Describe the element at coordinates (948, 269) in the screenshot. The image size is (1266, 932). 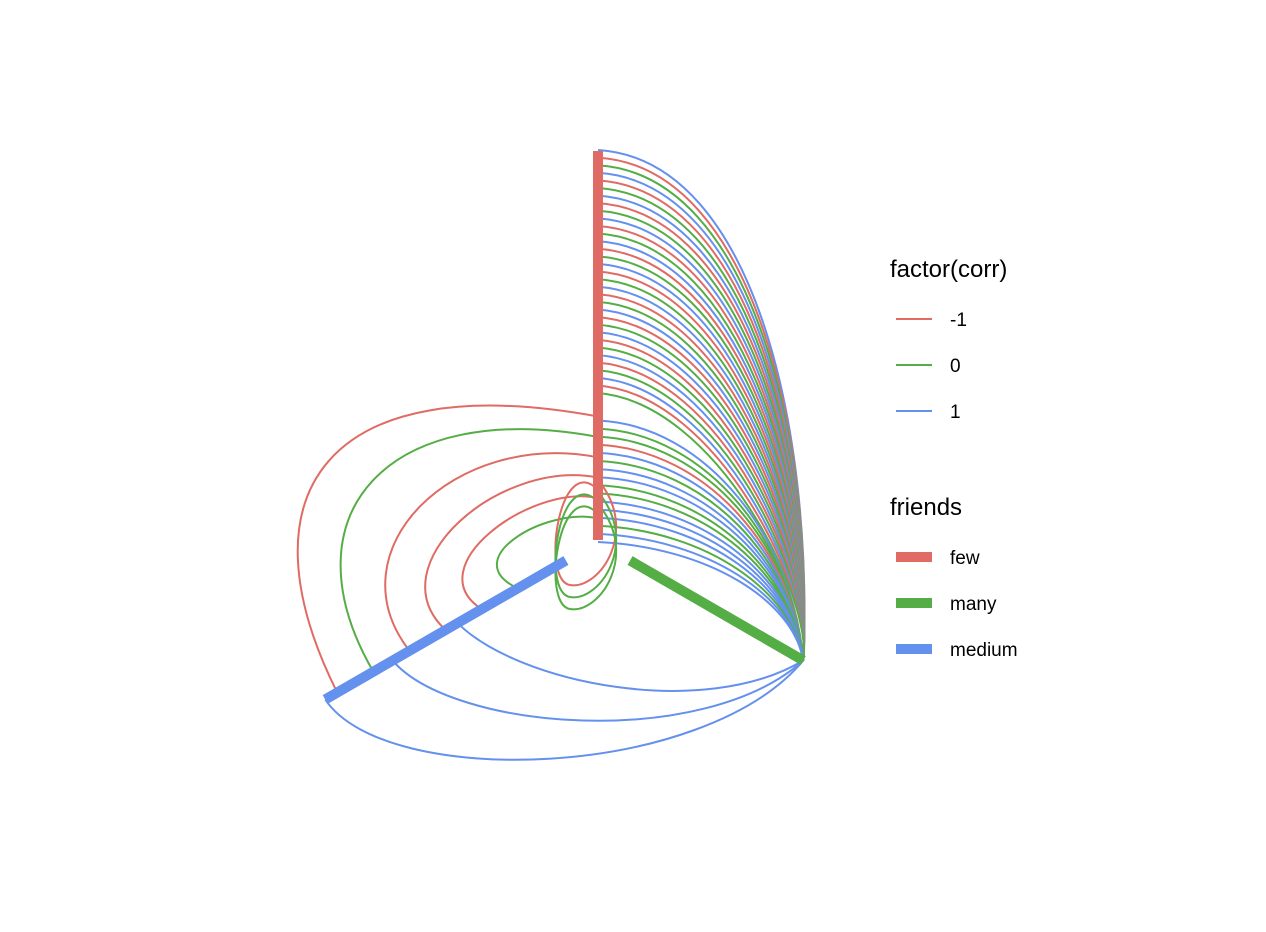
I see `legend-corr-title: factor(corr)` at that location.